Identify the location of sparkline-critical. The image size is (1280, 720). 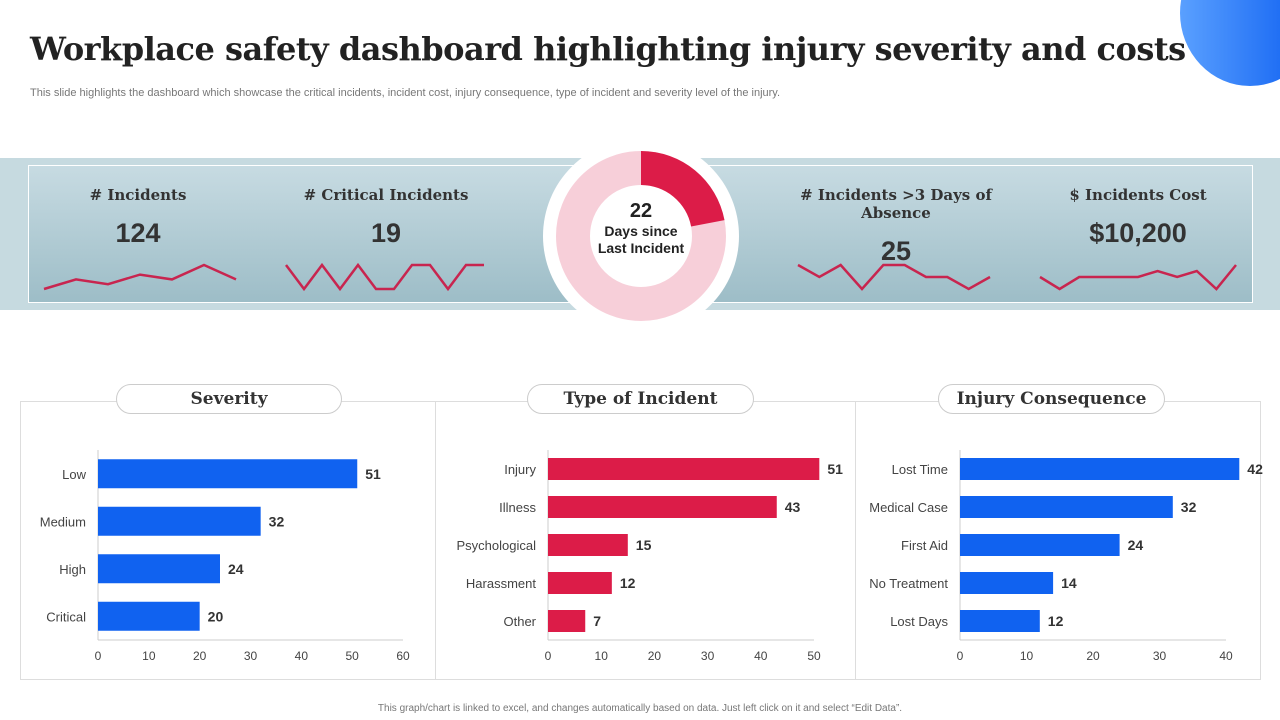
(384, 277).